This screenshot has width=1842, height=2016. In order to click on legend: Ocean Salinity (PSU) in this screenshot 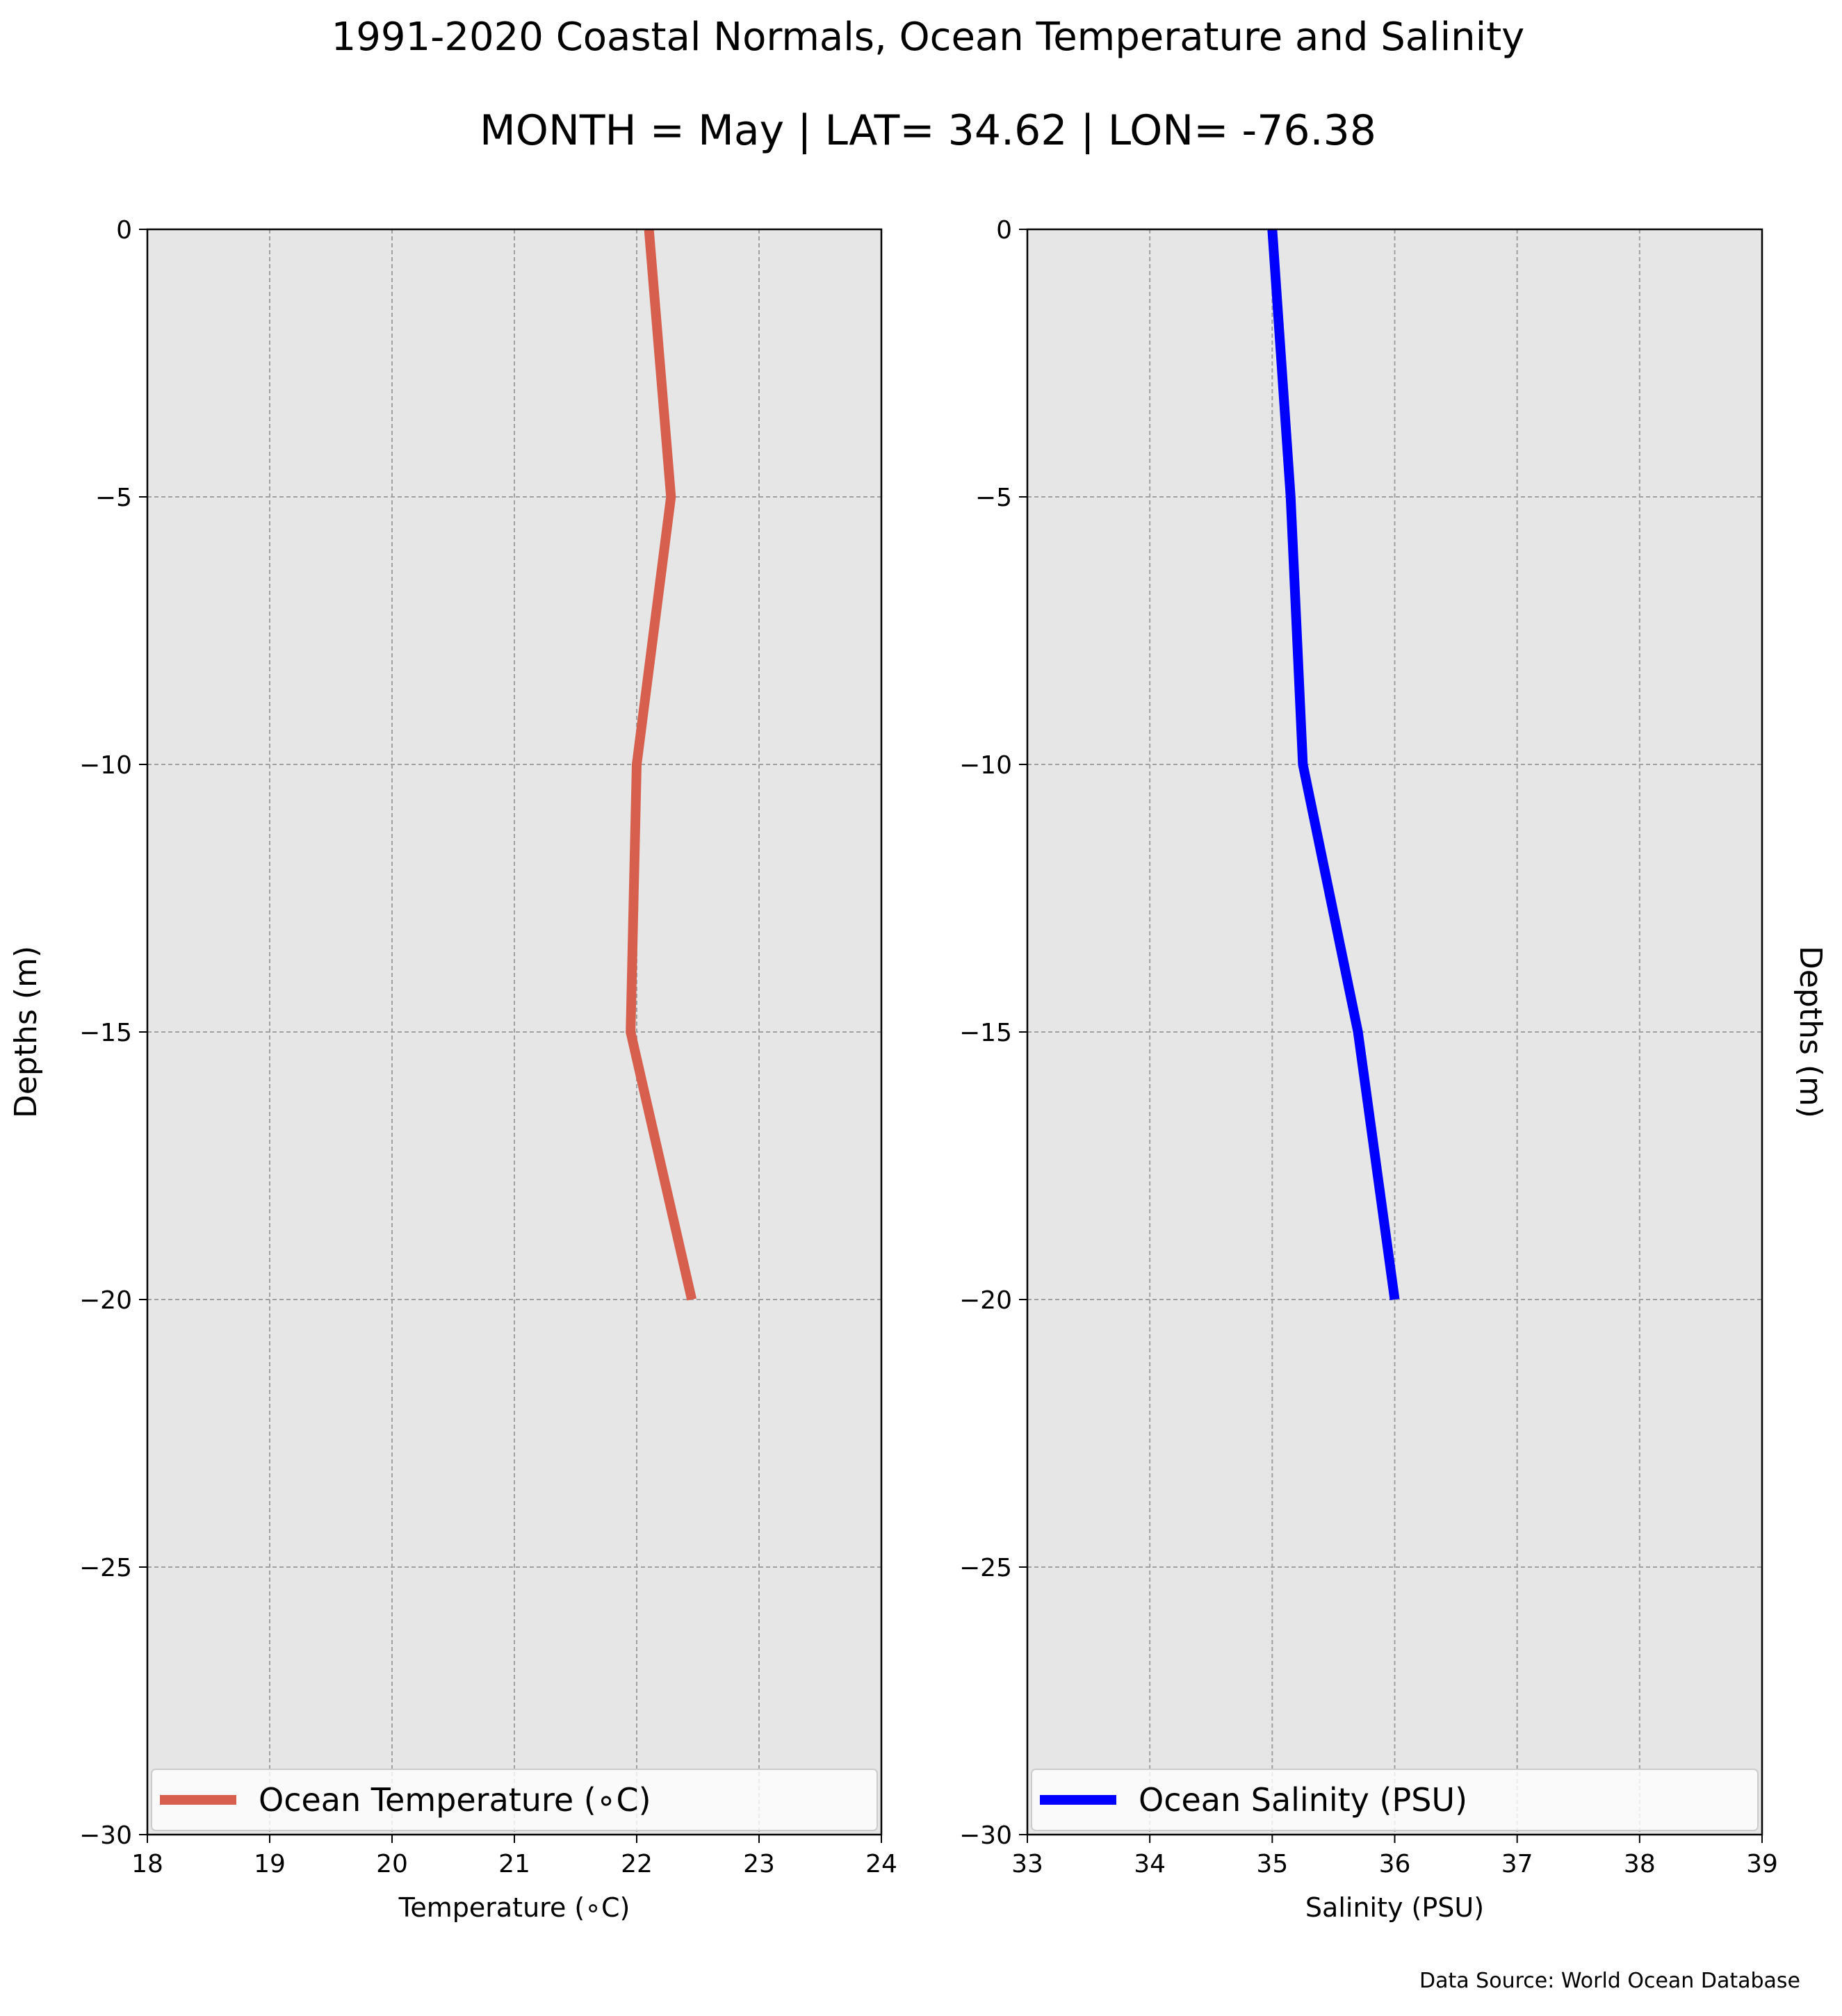, I will do `click(1395, 1800)`.